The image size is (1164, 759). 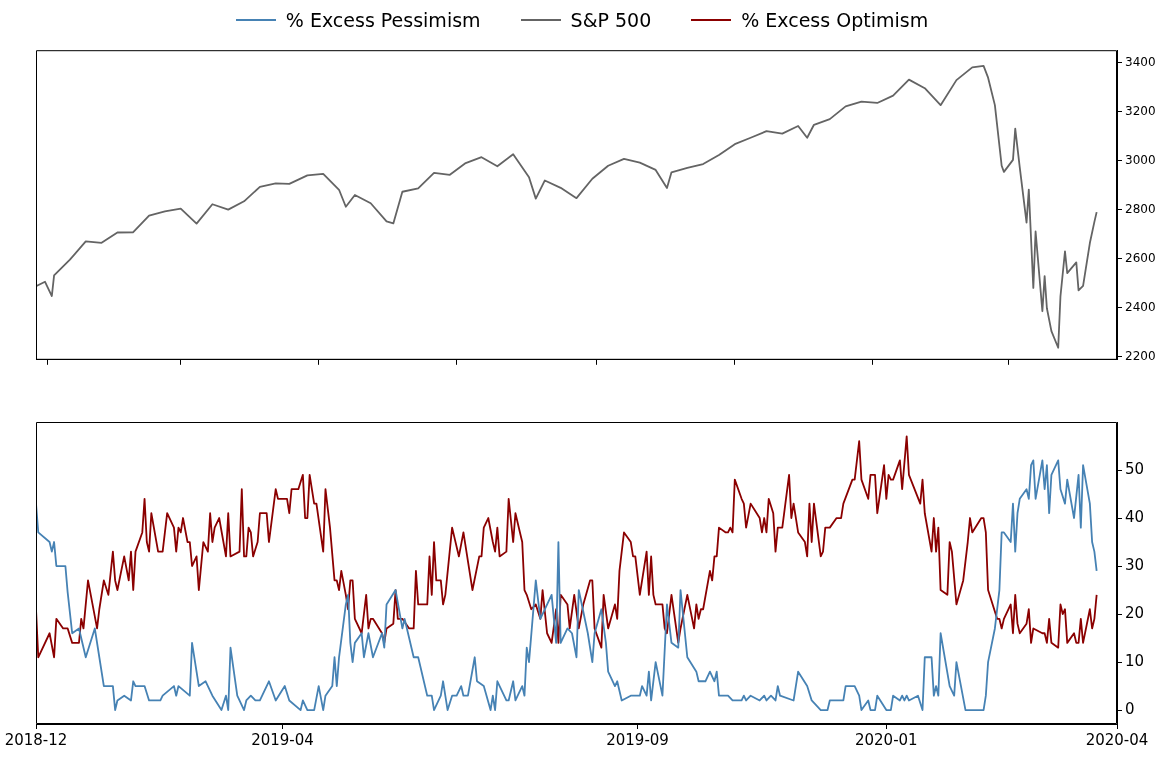 What do you see at coordinates (1135, 660) in the screenshot?
I see `y-tick-label: 10` at bounding box center [1135, 660].